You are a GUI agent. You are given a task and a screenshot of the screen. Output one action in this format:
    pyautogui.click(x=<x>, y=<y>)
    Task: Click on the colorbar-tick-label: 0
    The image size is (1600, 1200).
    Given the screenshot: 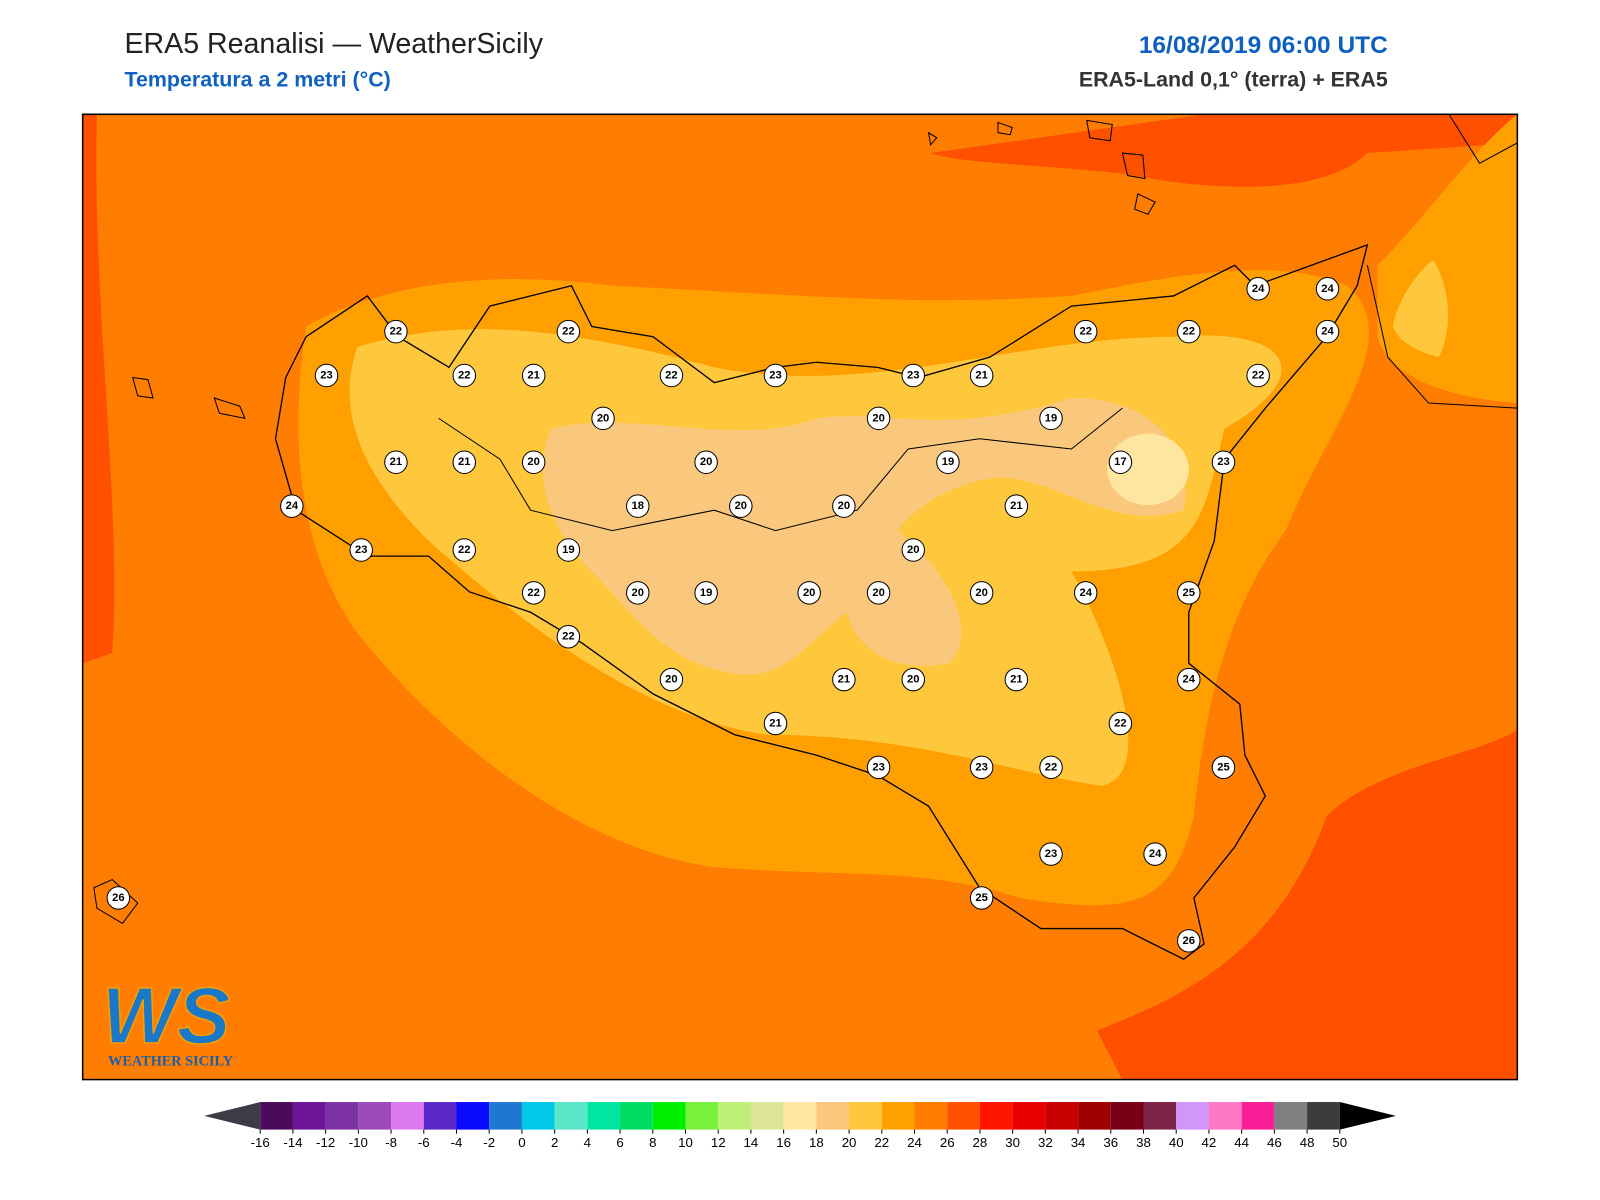 What is the action you would take?
    pyautogui.click(x=521, y=1142)
    